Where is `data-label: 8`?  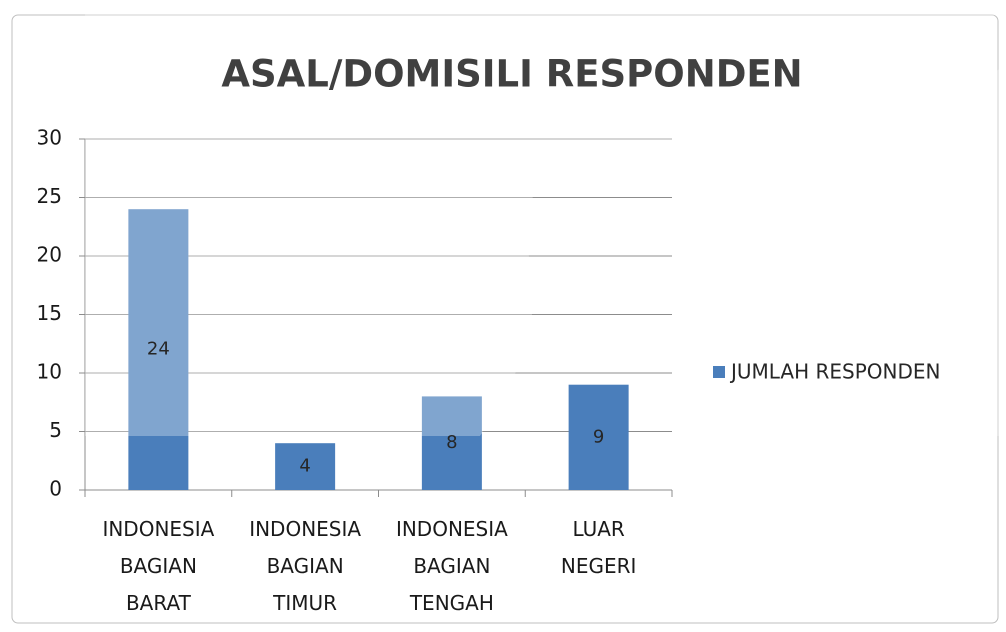
data-label: 8 is located at coordinates (451, 442).